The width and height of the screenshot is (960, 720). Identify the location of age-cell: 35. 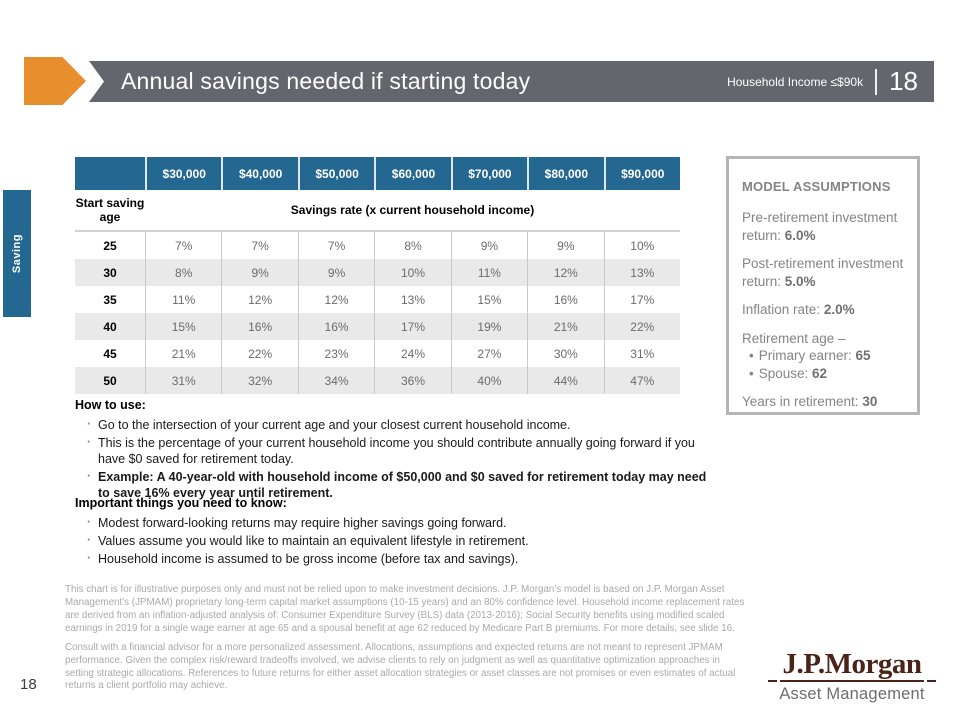
(110, 299).